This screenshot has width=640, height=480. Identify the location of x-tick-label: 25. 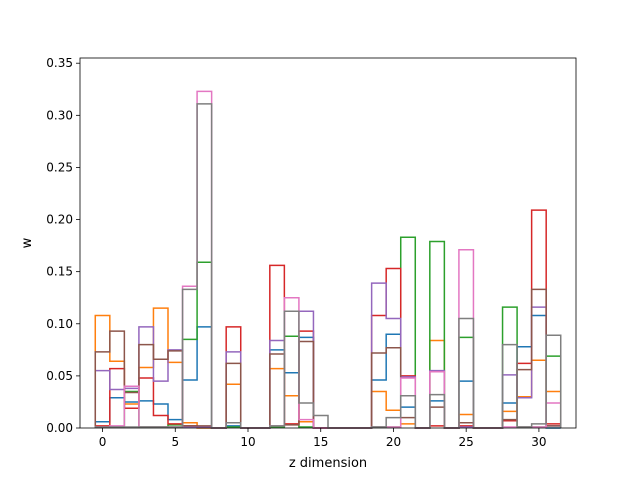
(466, 442).